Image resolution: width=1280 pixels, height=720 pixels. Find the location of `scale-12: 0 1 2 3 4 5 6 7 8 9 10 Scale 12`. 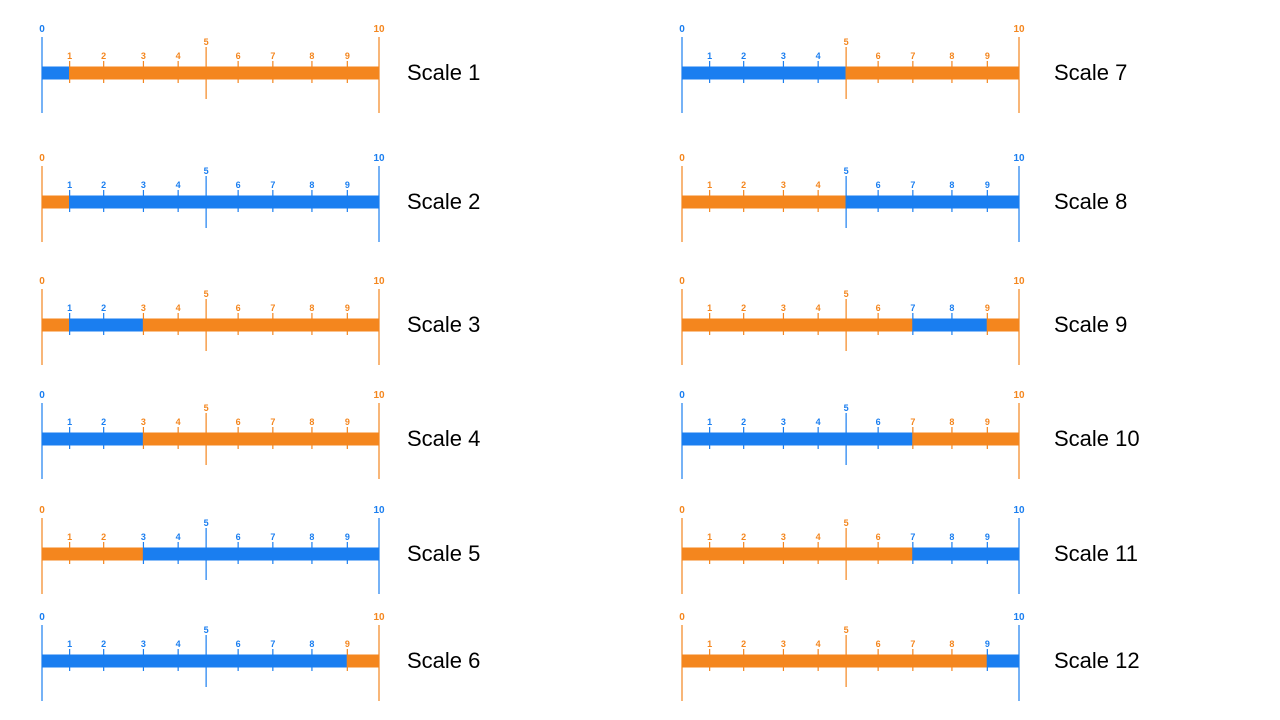

scale-12: 0 1 2 3 4 5 6 7 8 9 10 Scale 12 is located at coordinates (909, 656).